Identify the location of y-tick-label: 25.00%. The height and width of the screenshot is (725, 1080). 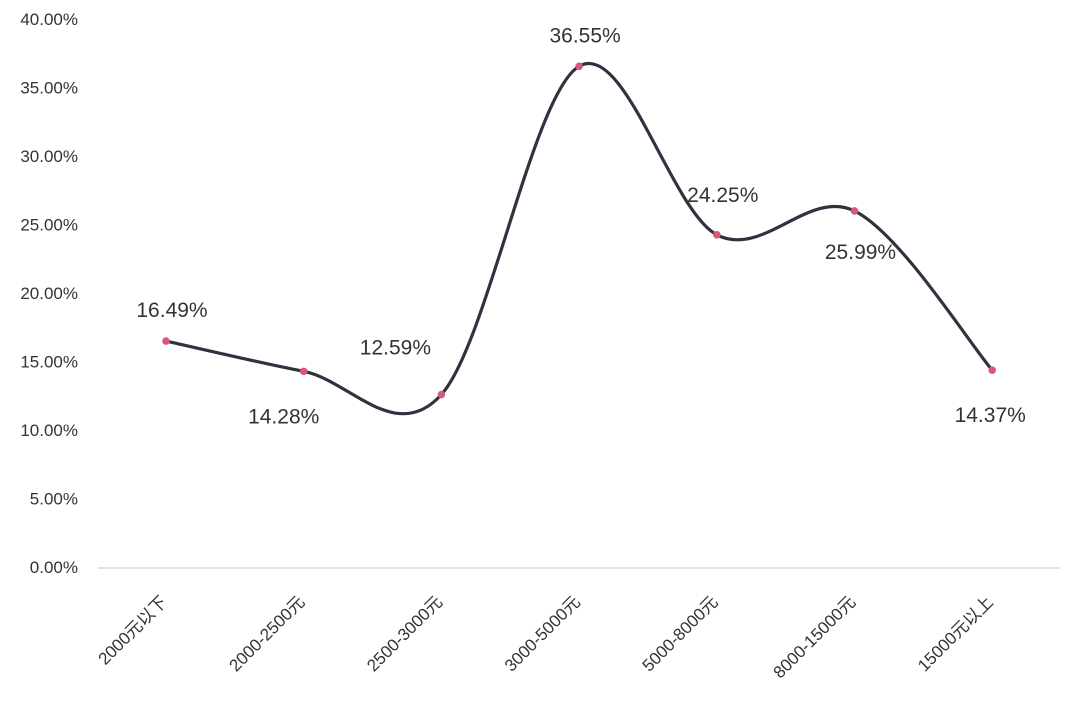
(49, 225).